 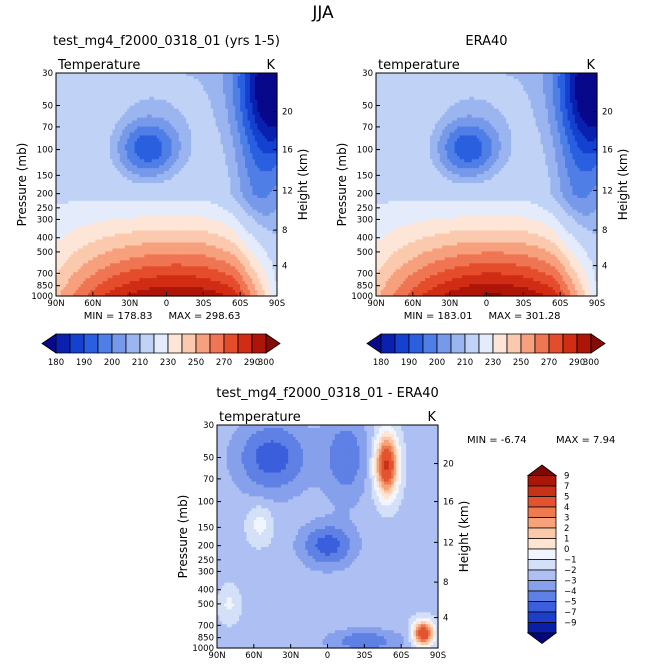 What do you see at coordinates (486, 41) in the screenshot?
I see `panel-title: ERA40` at bounding box center [486, 41].